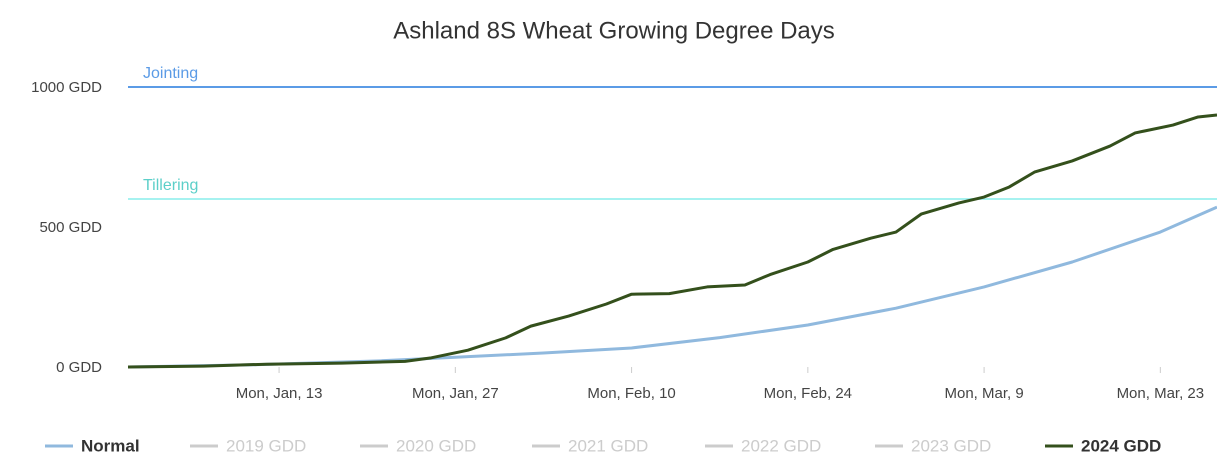 The width and height of the screenshot is (1217, 455). What do you see at coordinates (170, 185) in the screenshot?
I see `plot-line-label: Tillering` at bounding box center [170, 185].